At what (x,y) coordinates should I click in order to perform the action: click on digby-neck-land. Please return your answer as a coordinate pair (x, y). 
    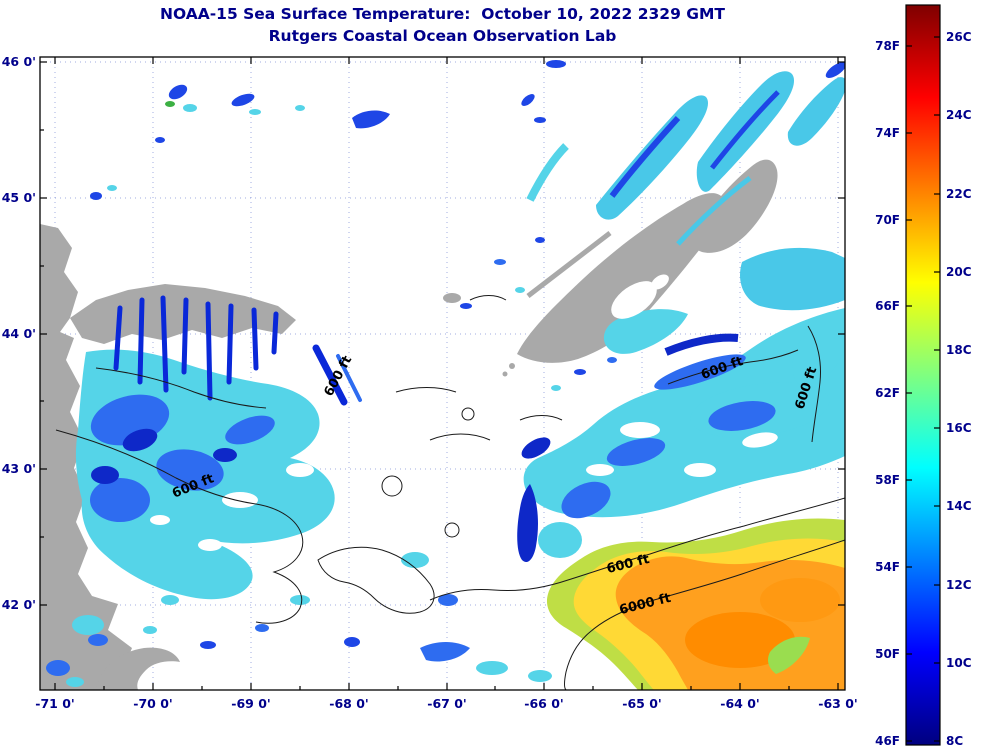
    Looking at the image, I should click on (569, 264).